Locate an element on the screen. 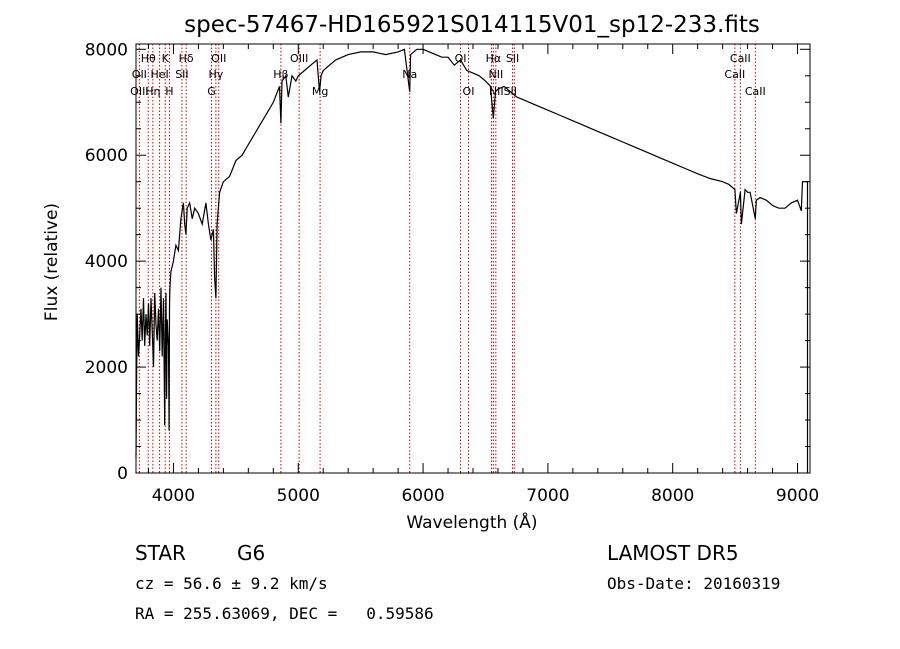 The image size is (900, 649). y-tick-label: 6000 is located at coordinates (106, 156).